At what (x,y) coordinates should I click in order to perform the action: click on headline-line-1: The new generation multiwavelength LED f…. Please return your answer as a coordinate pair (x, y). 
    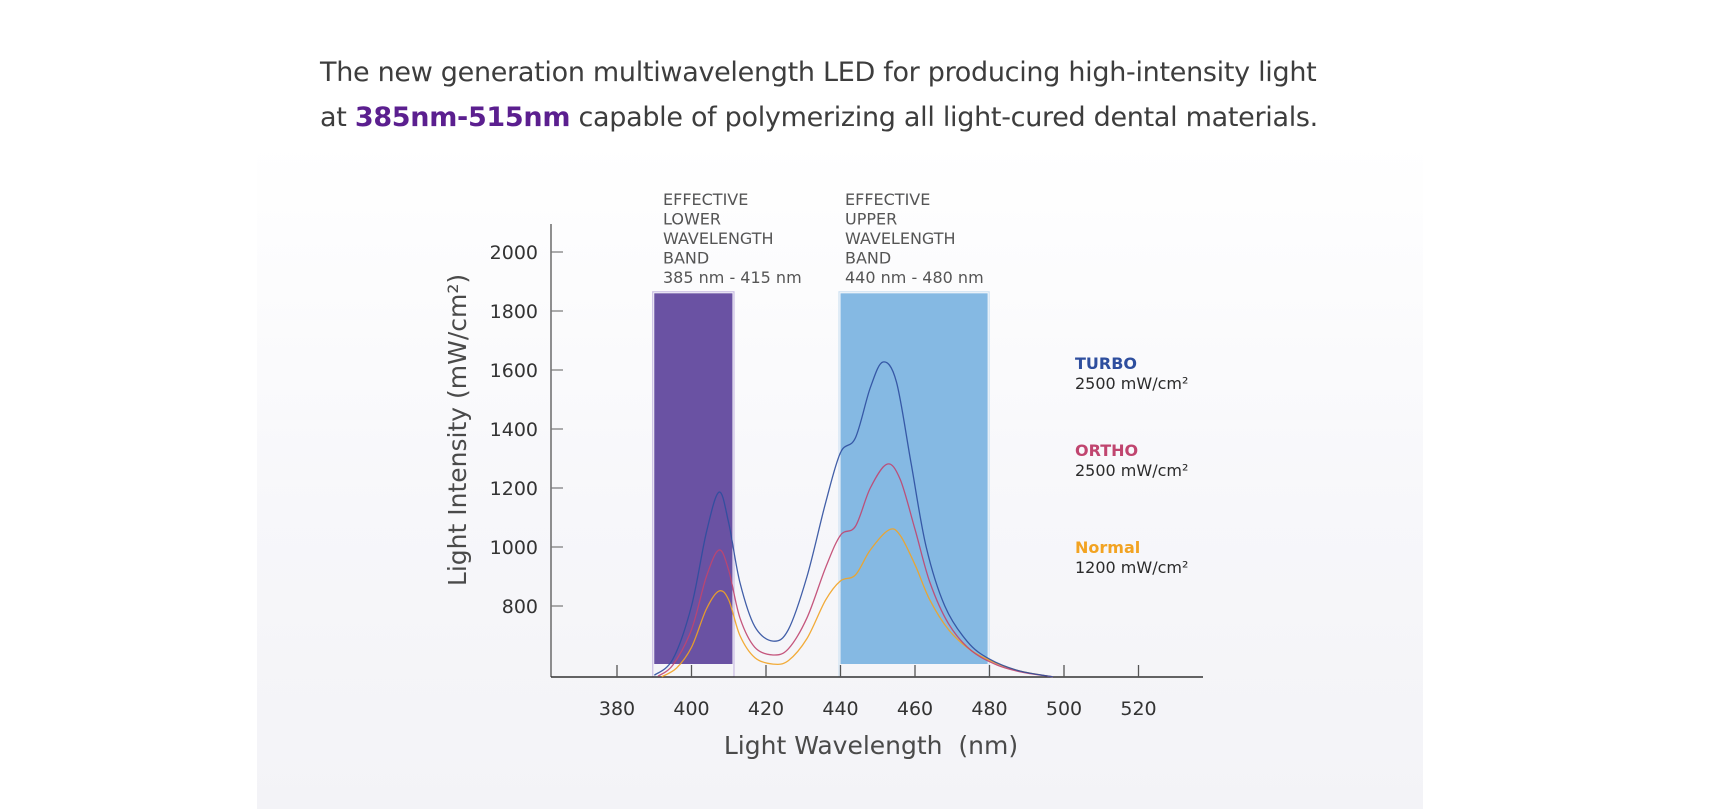
    Looking at the image, I should click on (818, 72).